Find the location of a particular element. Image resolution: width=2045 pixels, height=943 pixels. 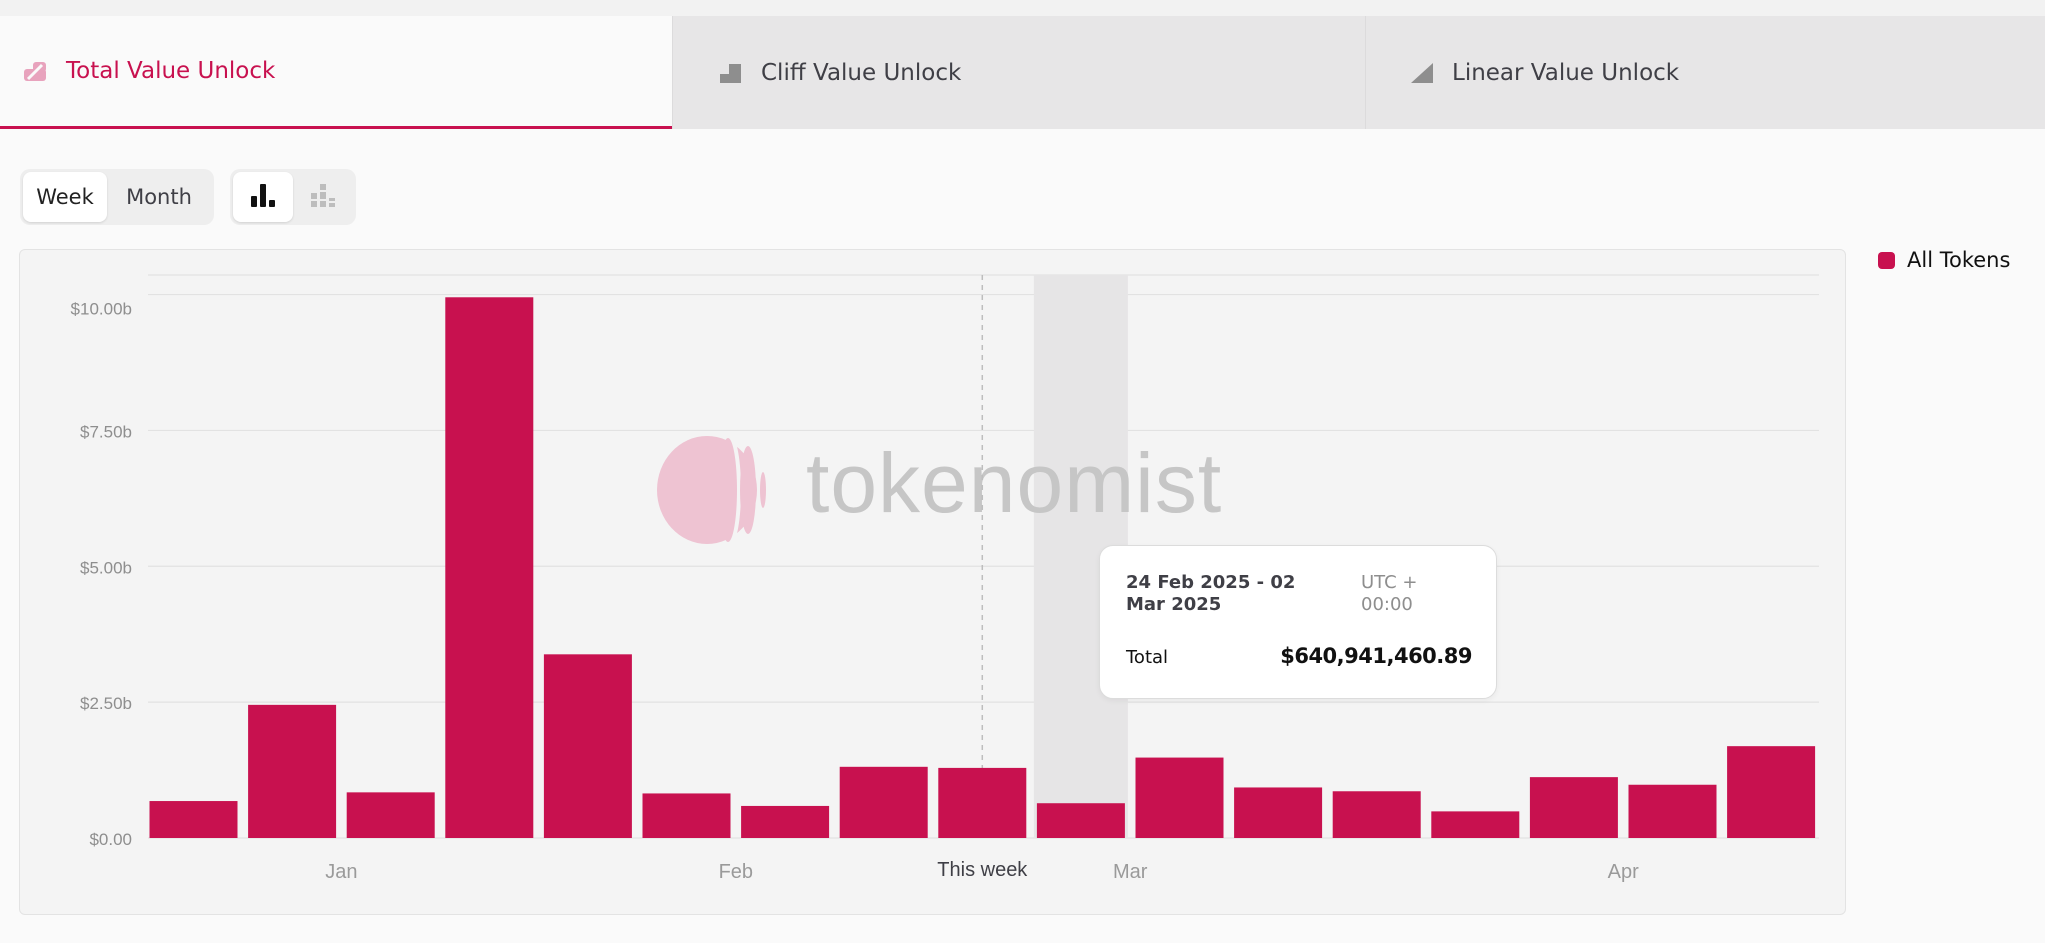

tooltip-total-label: Total is located at coordinates (1147, 657).